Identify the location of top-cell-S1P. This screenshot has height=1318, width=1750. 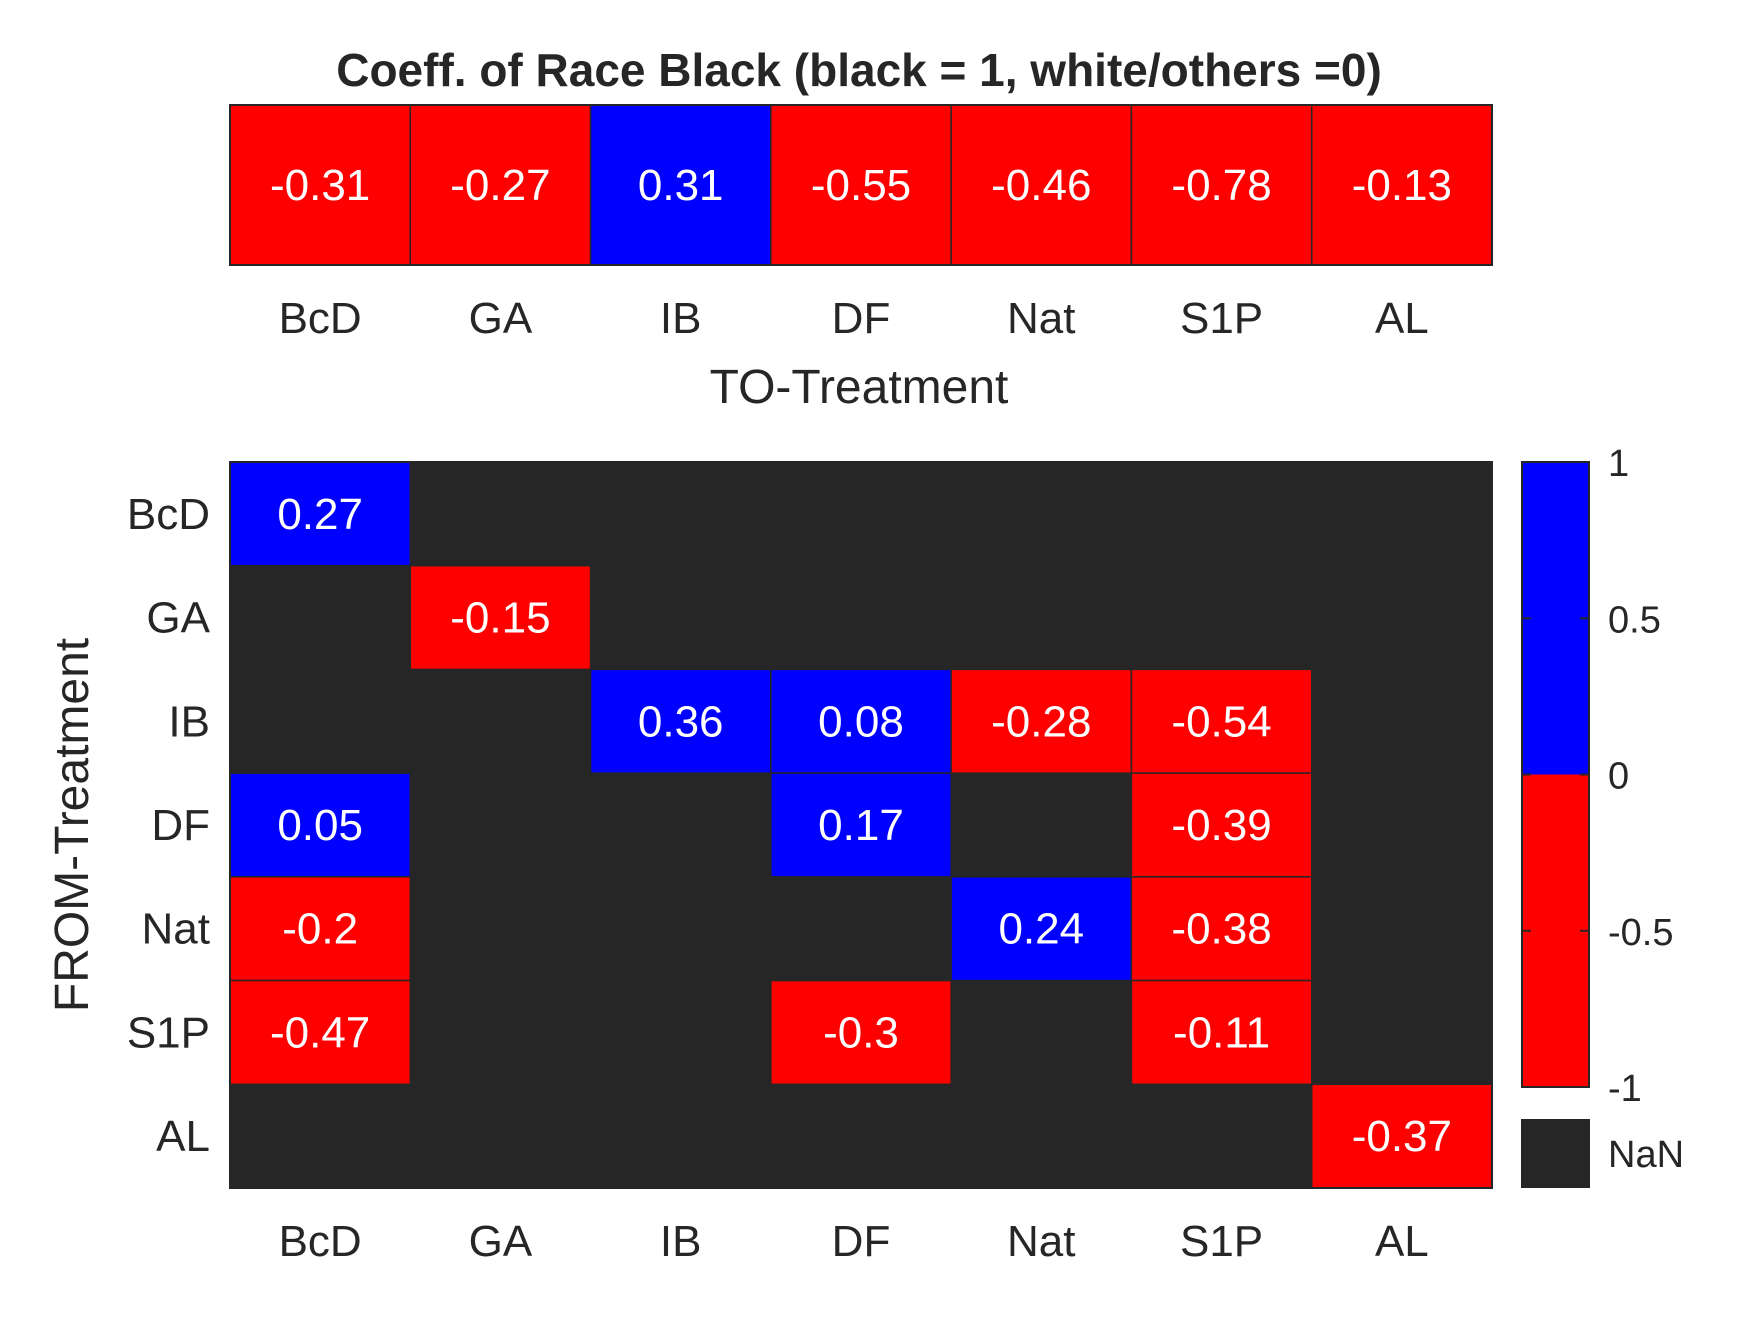
(1221, 185).